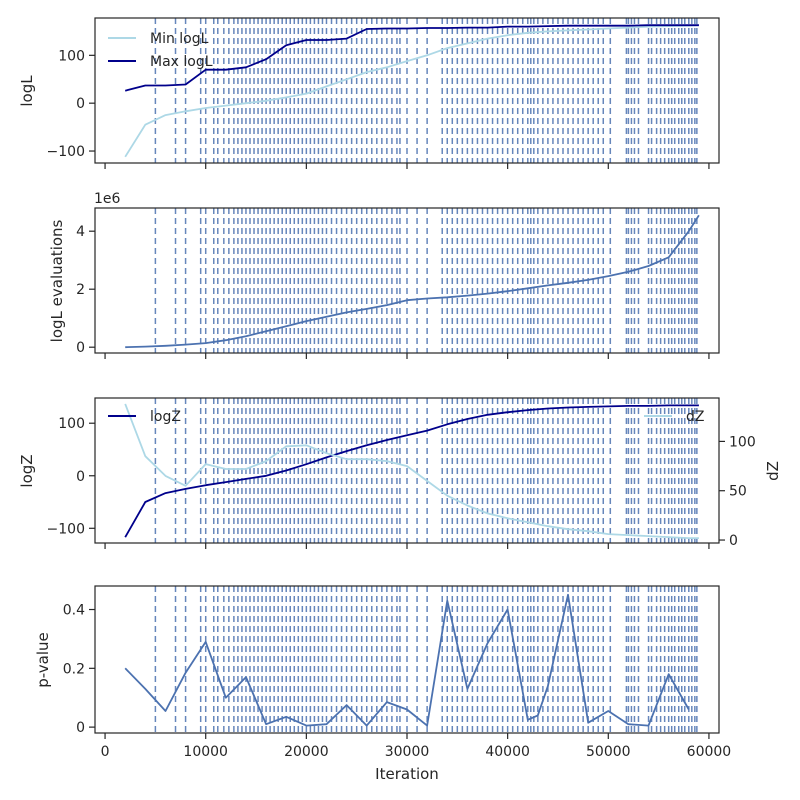 The image size is (800, 800). I want to click on panel-pvalue-ylabel: p-value, so click(43, 660).